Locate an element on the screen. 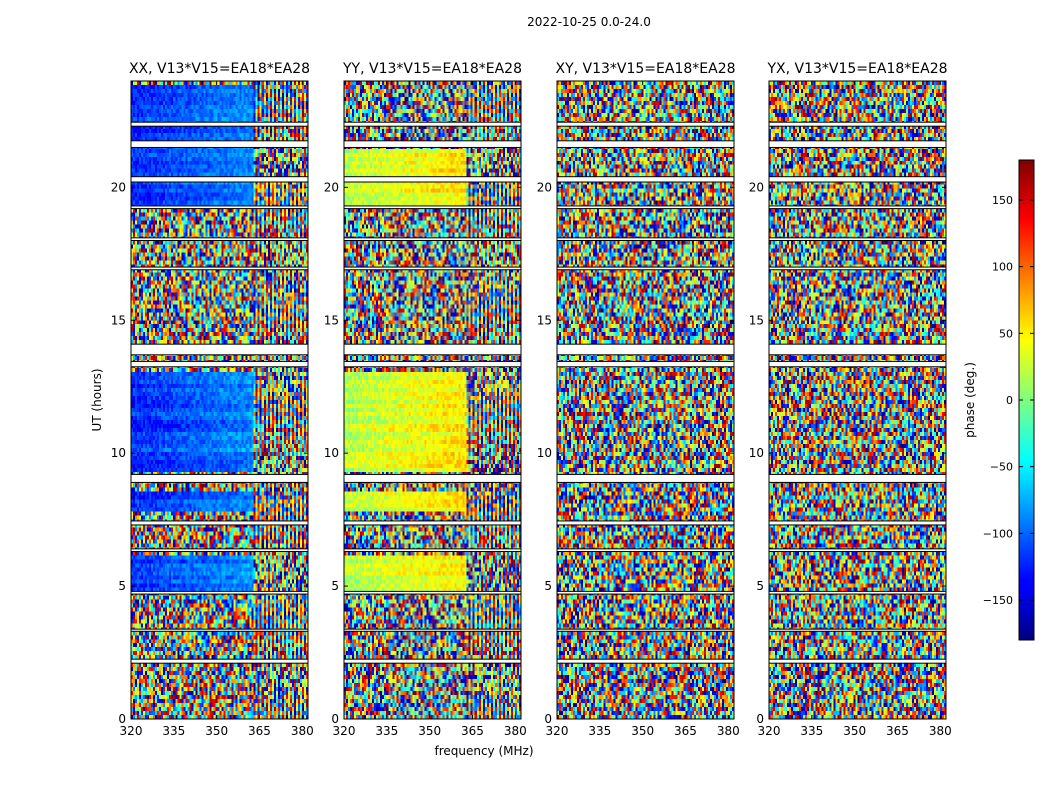 This screenshot has width=1050, height=800. colorbar-tick-label: 50 is located at coordinates (1006, 333).